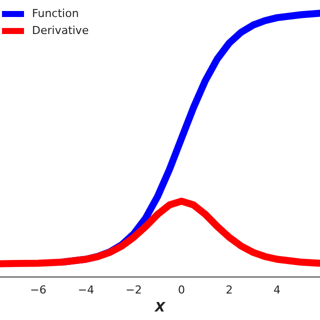 This screenshot has height=320, width=320. I want to click on x-tick-label: −4, so click(86, 290).